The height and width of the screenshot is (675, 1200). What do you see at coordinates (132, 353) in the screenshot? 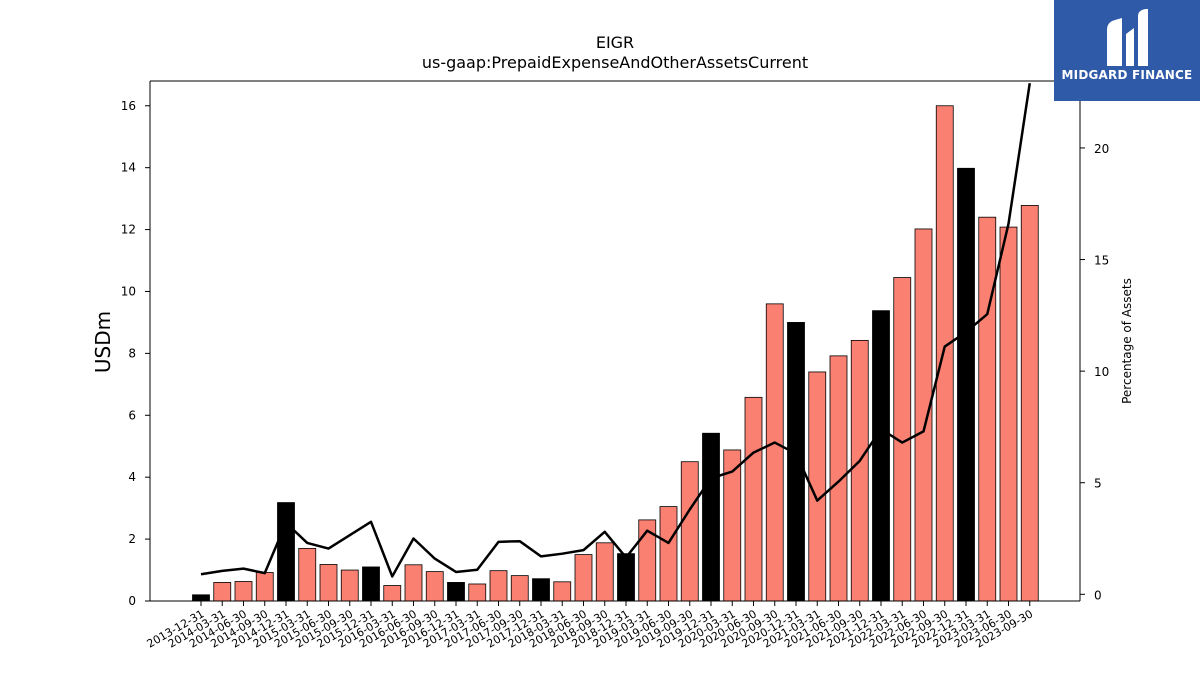
I see `ytick-label-8: 8` at bounding box center [132, 353].